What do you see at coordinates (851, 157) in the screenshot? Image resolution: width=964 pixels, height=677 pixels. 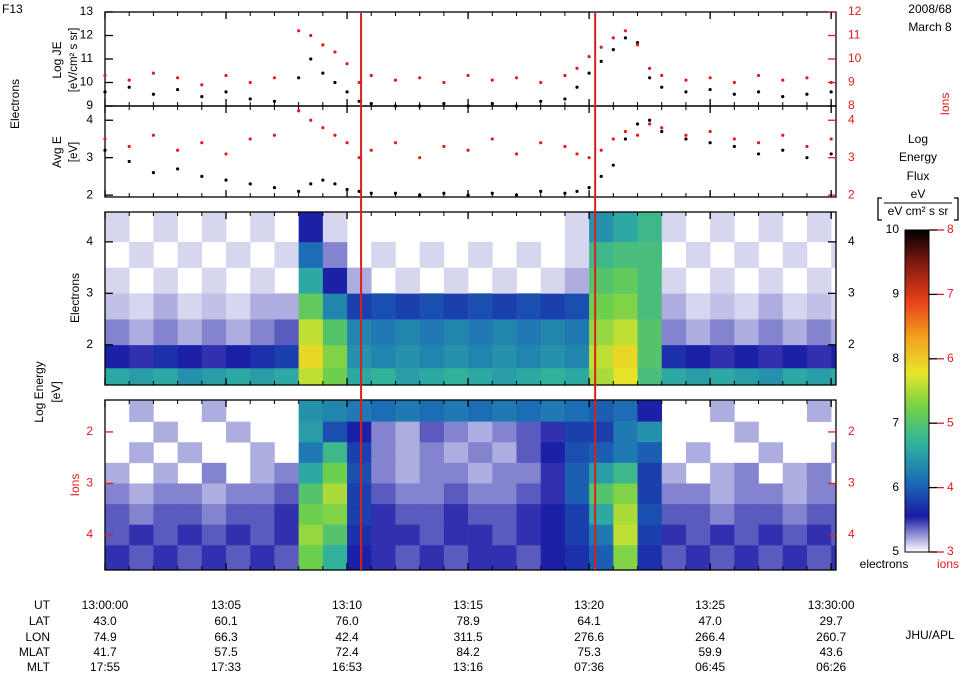 I see `y2-tick-label: 3` at bounding box center [851, 157].